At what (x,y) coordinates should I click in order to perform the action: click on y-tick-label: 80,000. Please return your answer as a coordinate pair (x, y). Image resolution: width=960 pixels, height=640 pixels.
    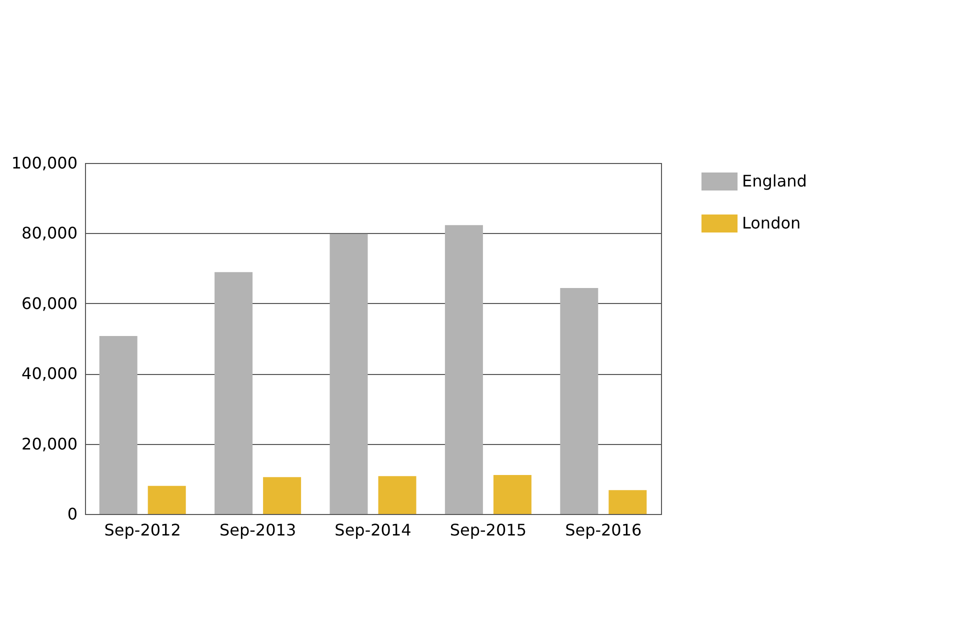
    Looking at the image, I should click on (50, 233).